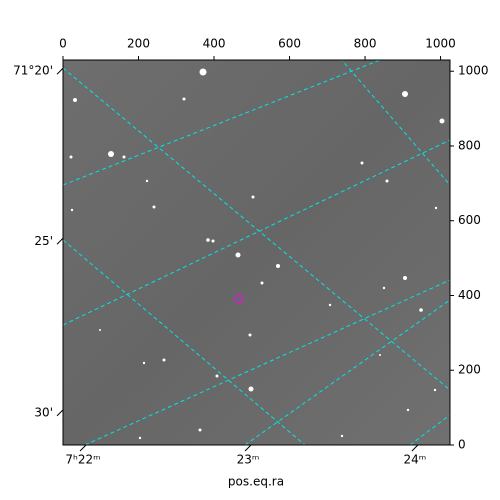 Image resolution: width=500 pixels, height=500 pixels. Describe the element at coordinates (43, 412) in the screenshot. I see `dec-tick-label: 30'` at that location.